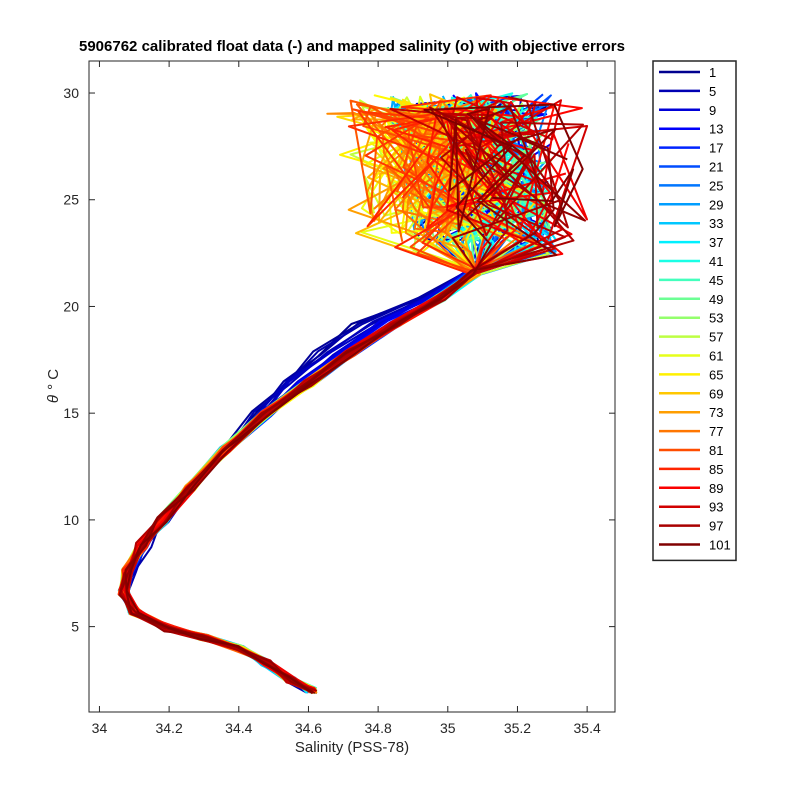  I want to click on y-tick-label: 15, so click(71, 413).